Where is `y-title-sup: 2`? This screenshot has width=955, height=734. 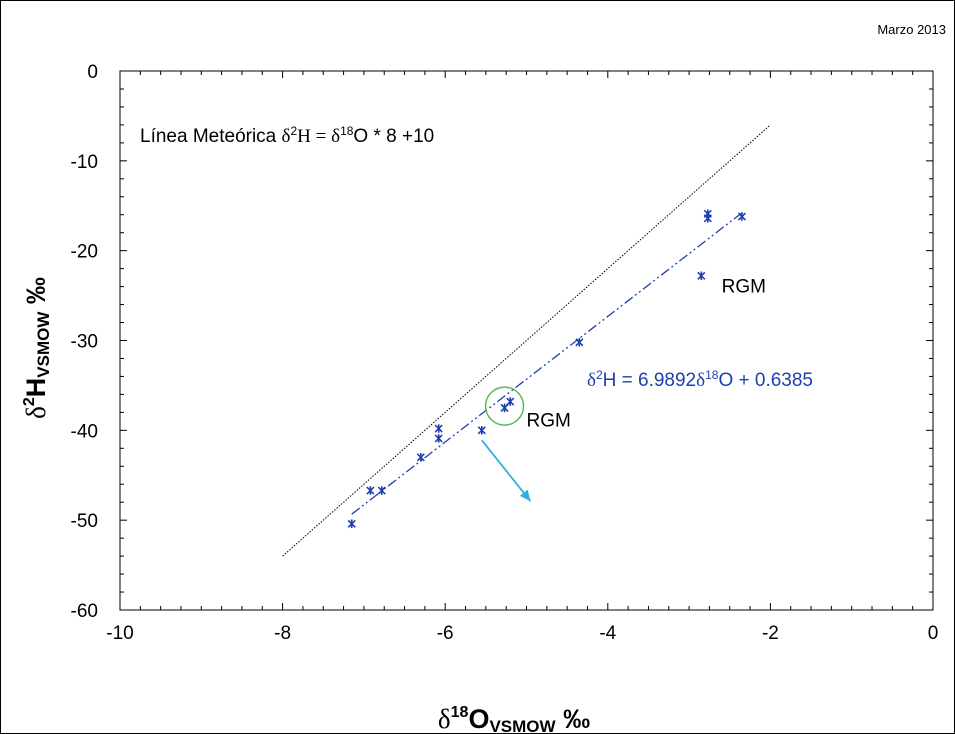 y-title-sup: 2 is located at coordinates (29, 401).